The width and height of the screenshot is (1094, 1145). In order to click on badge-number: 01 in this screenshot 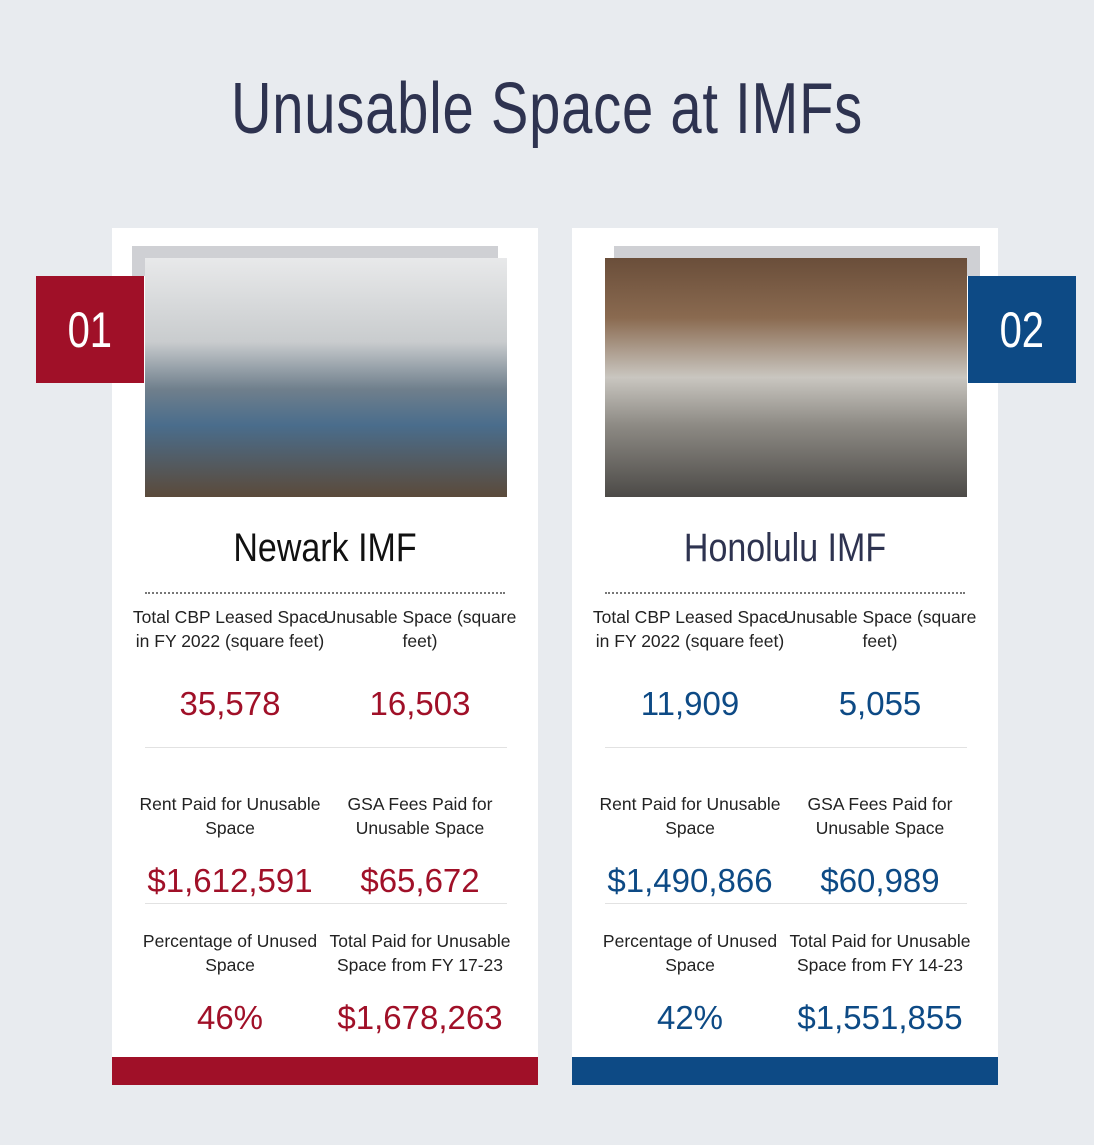, I will do `click(90, 329)`.